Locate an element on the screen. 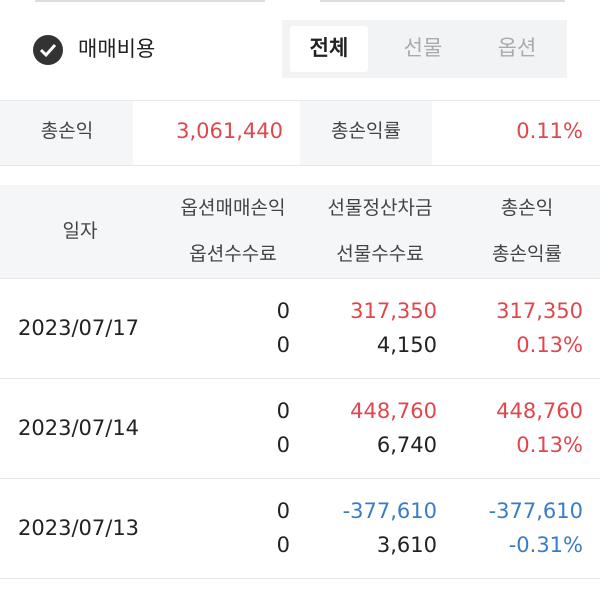 The height and width of the screenshot is (600, 600). summary-label: 총손익률 is located at coordinates (366, 131).